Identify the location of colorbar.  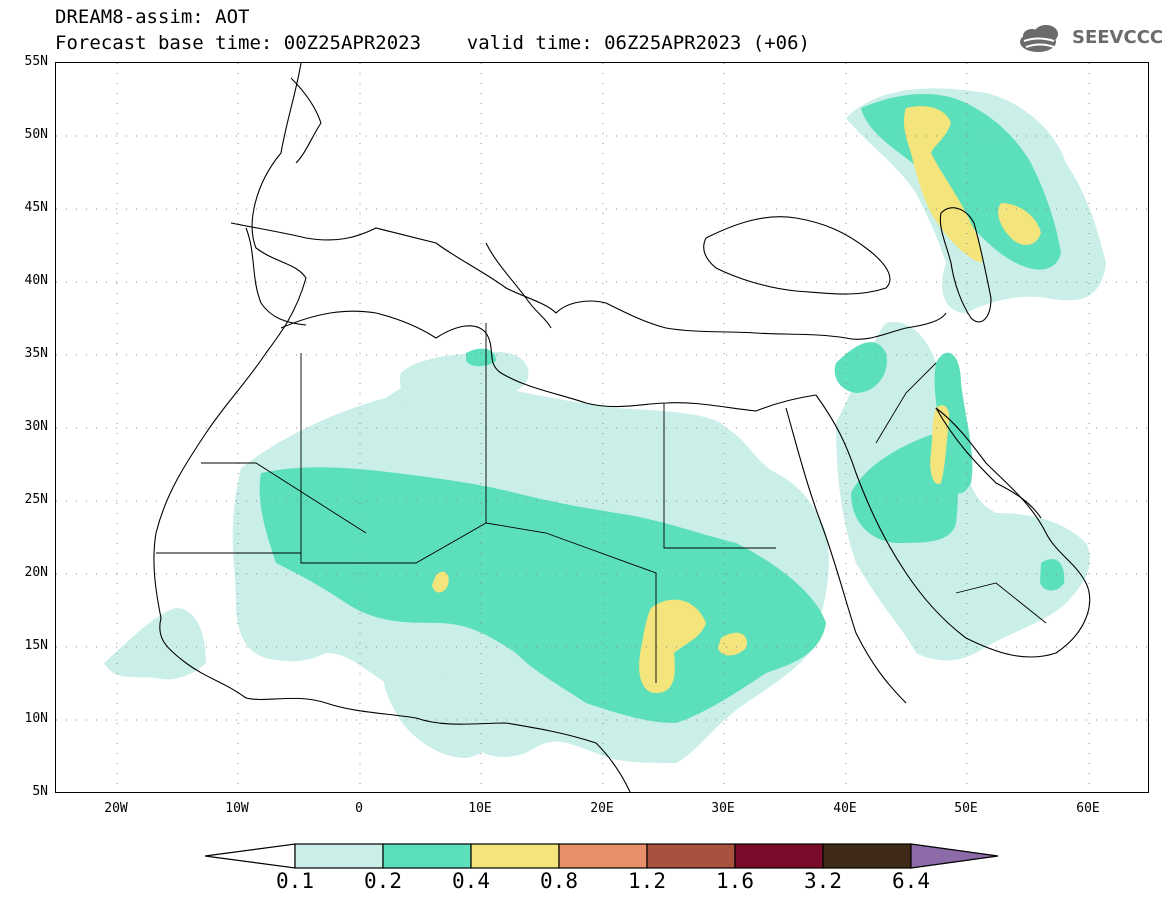
(602, 856).